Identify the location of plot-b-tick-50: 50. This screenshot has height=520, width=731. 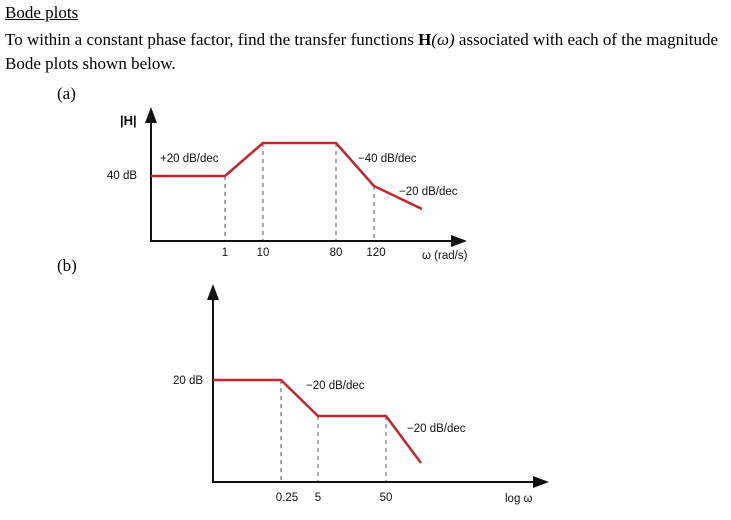
(386, 498).